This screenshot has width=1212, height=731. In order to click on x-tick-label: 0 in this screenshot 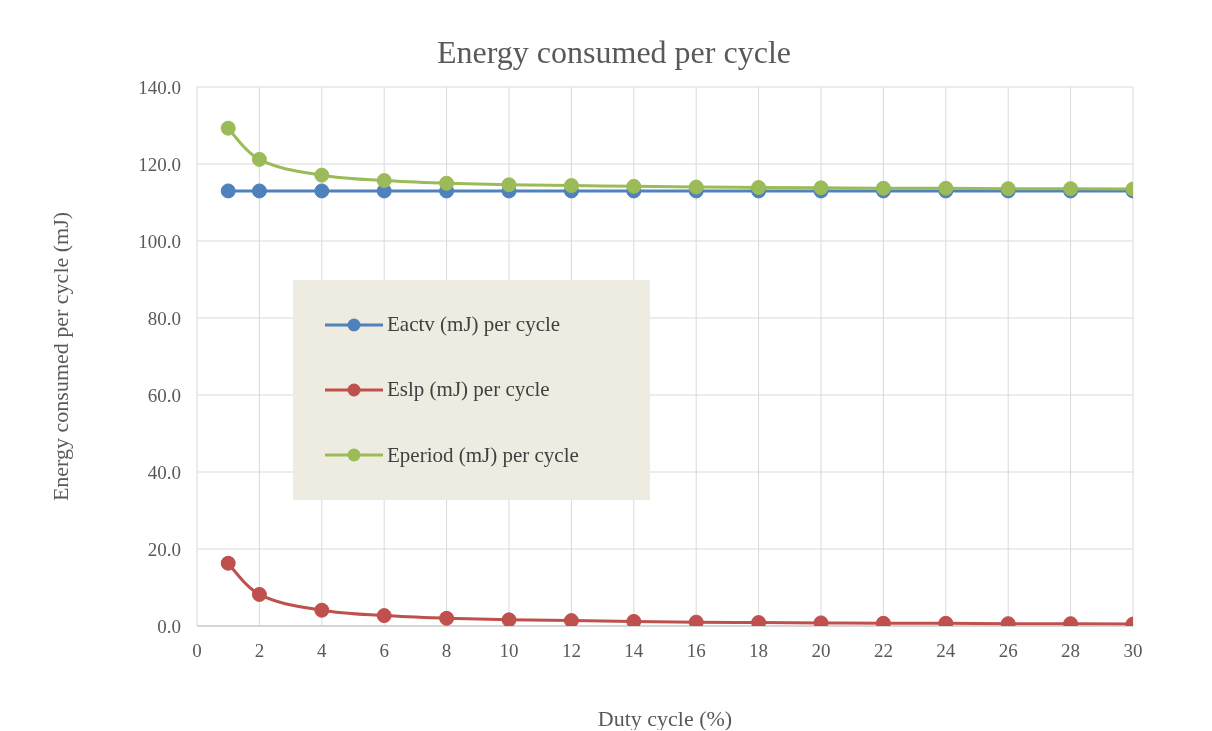, I will do `click(197, 651)`.